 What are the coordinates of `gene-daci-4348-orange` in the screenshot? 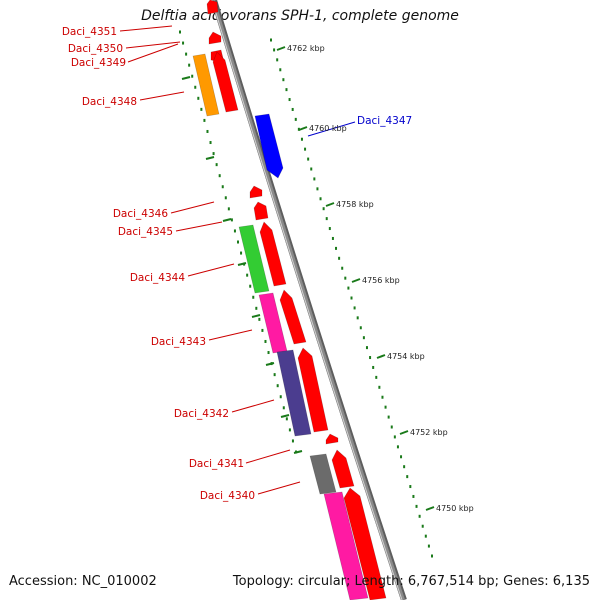 It's located at (206, 85).